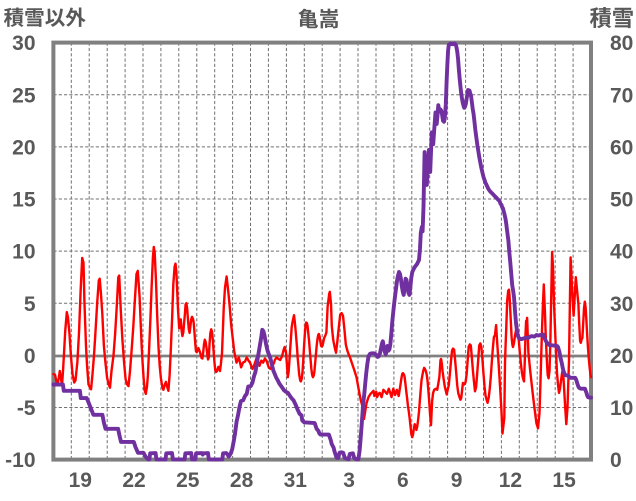  I want to click on svg-text: 28, so click(242, 480).